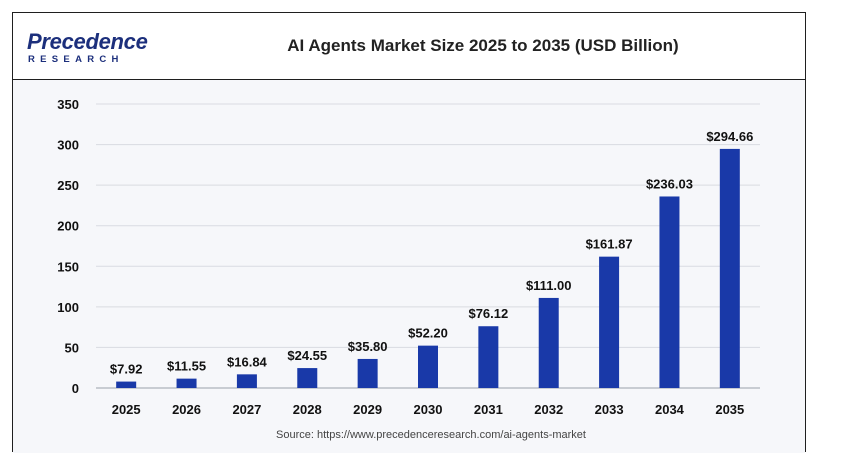  I want to click on x-tick-label: 2033, so click(609, 409).